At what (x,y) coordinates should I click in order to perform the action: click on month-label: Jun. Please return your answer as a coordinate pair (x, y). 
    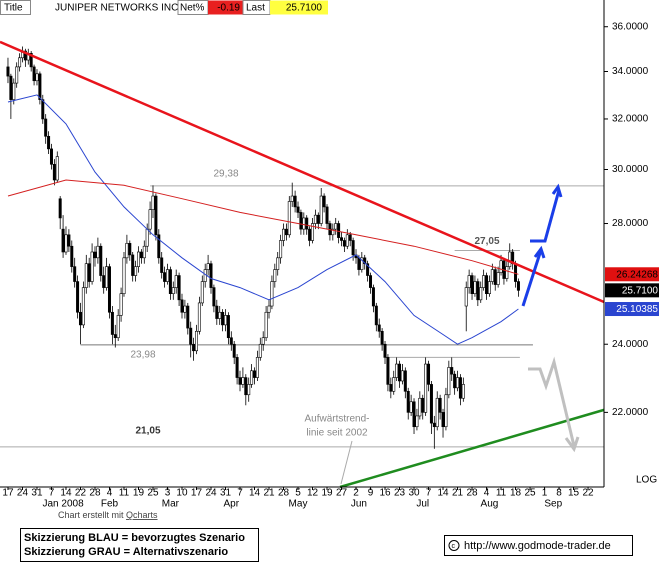
    Looking at the image, I should click on (359, 504).